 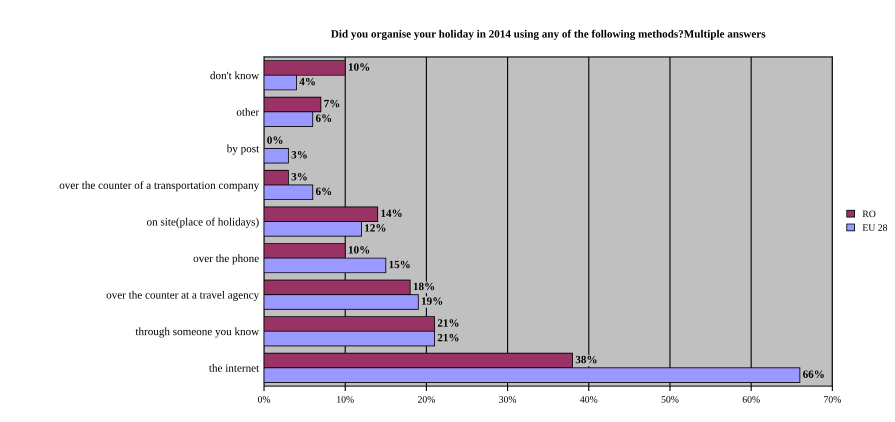 What do you see at coordinates (202, 223) in the screenshot?
I see `y-tick-label: on site(place of holidays)` at bounding box center [202, 223].